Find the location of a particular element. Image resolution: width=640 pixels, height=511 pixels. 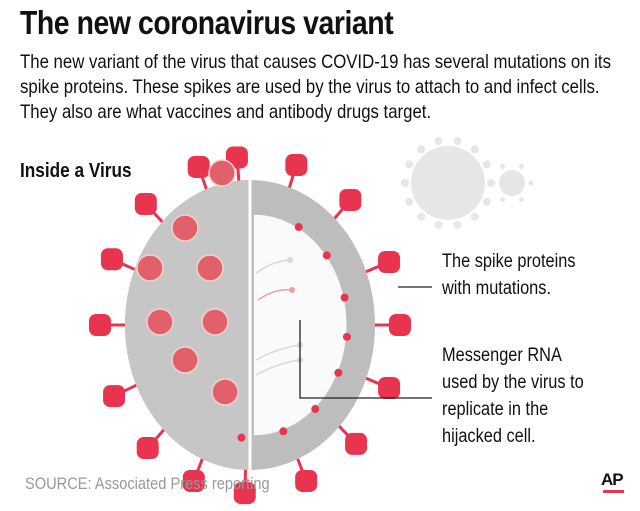

ap-logo: AP is located at coordinates (612, 479).